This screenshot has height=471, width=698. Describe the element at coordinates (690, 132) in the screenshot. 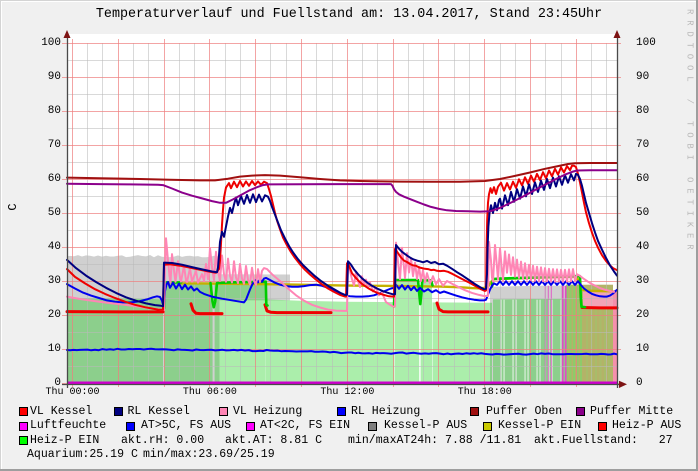

I see `svg-text: RRDTOOL / TOBI OETIKER` at that location.